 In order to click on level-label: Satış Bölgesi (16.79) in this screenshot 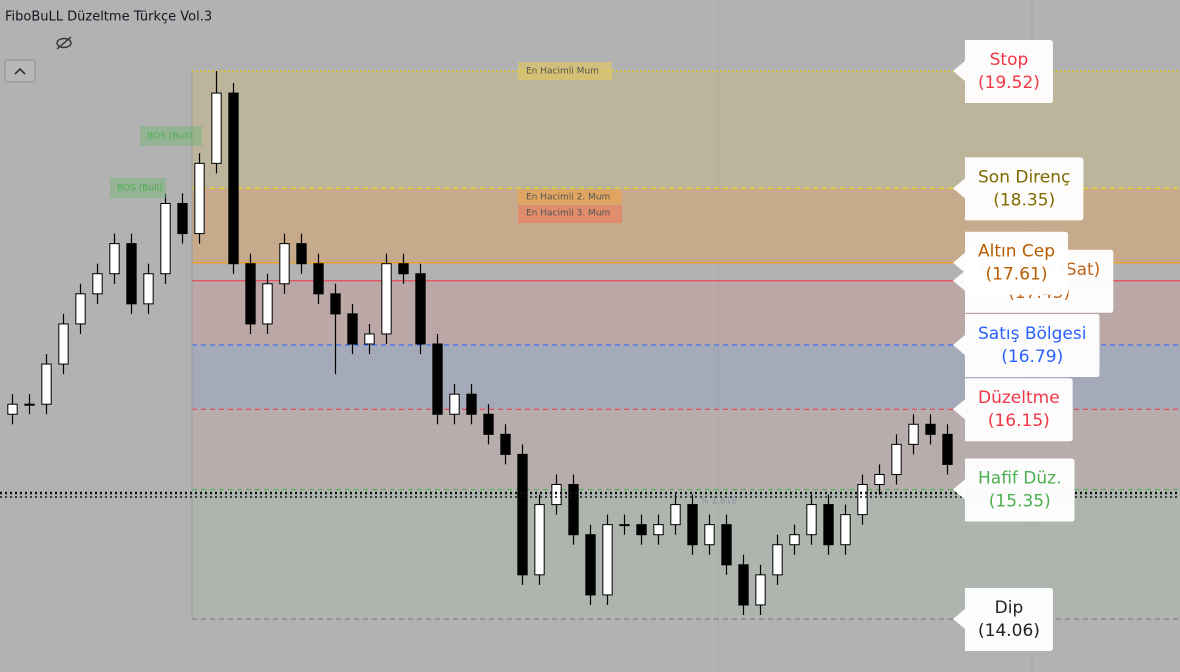, I will do `click(1026, 345)`.